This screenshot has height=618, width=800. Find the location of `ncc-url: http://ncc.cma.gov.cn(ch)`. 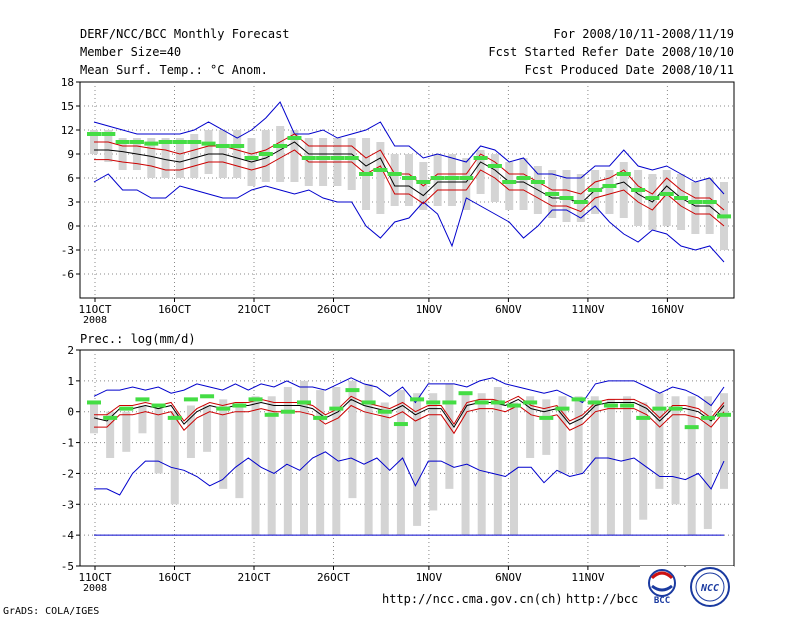

ncc-url: http://ncc.cma.gov.cn(ch) is located at coordinates (472, 599).